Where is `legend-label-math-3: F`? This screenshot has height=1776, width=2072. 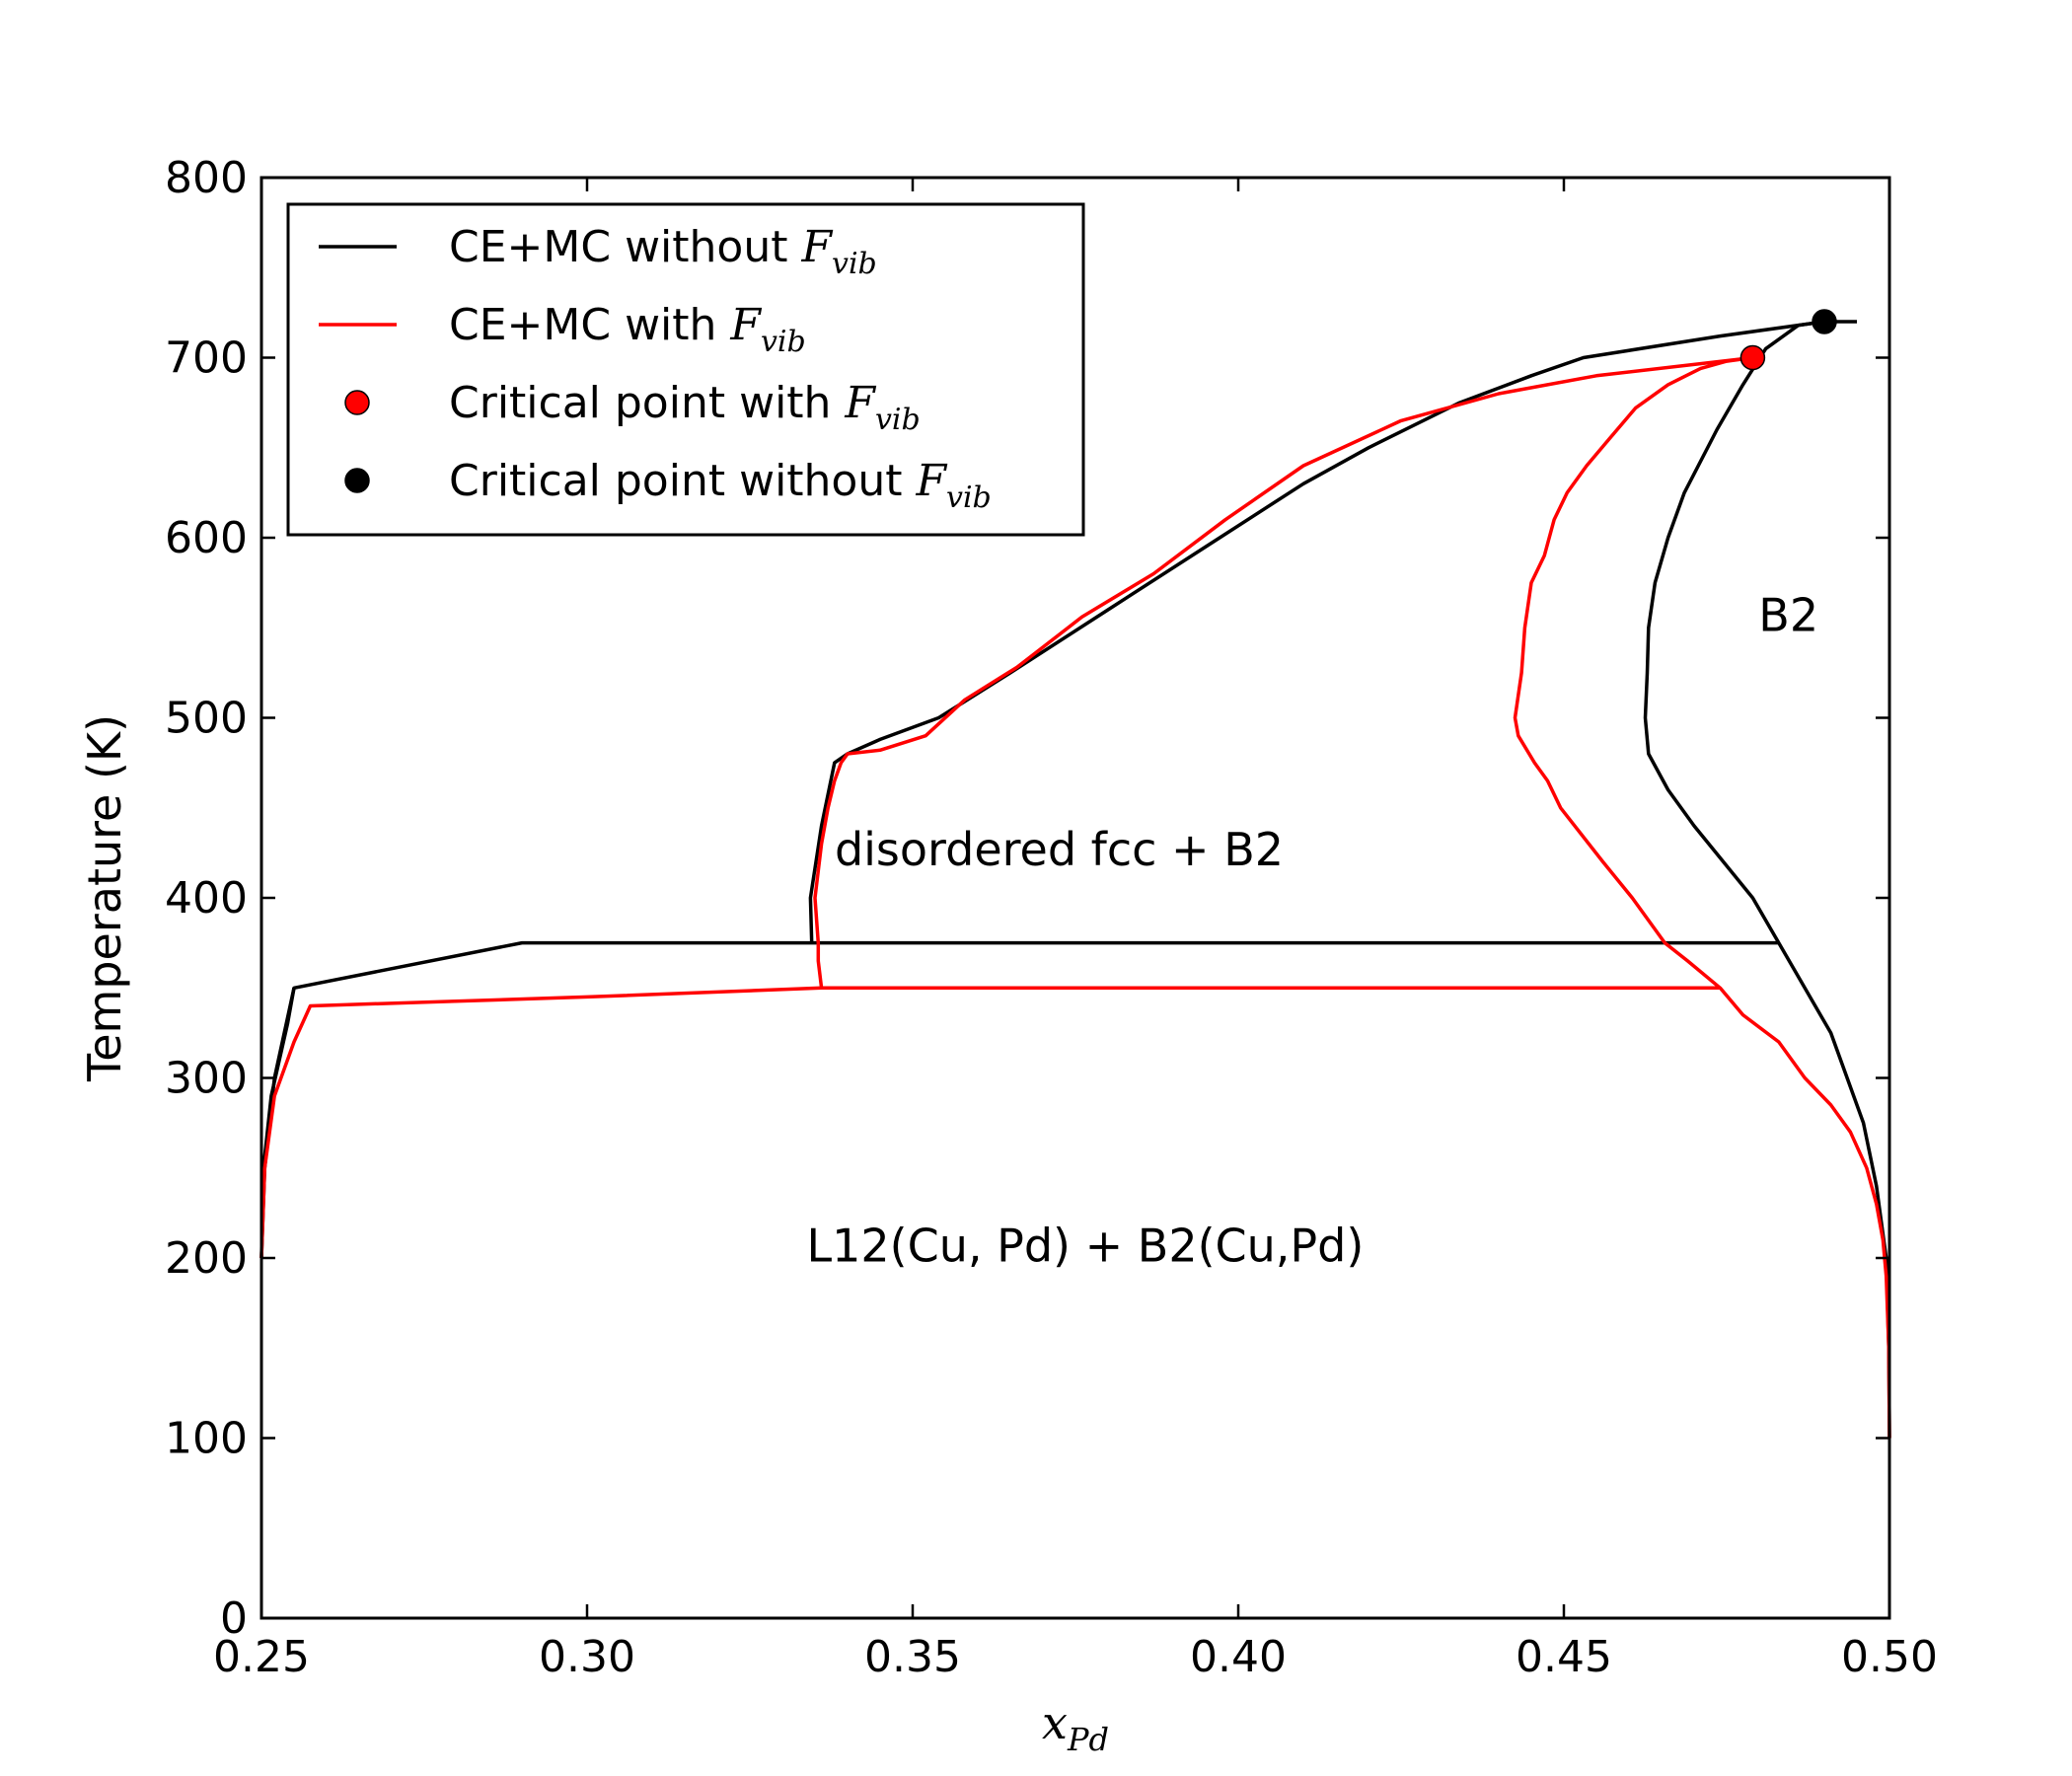
legend-label-math-3: F is located at coordinates (931, 481).